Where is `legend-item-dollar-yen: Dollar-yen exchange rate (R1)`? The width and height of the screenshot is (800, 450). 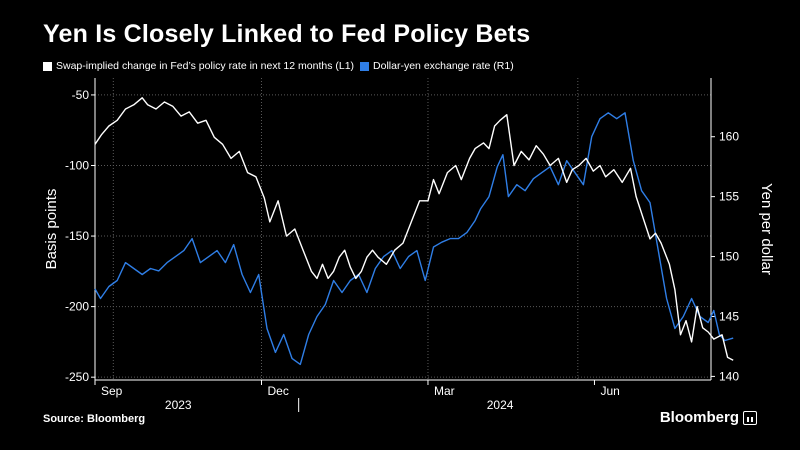
legend-item-dollar-yen: Dollar-yen exchange rate (R1) is located at coordinates (437, 66).